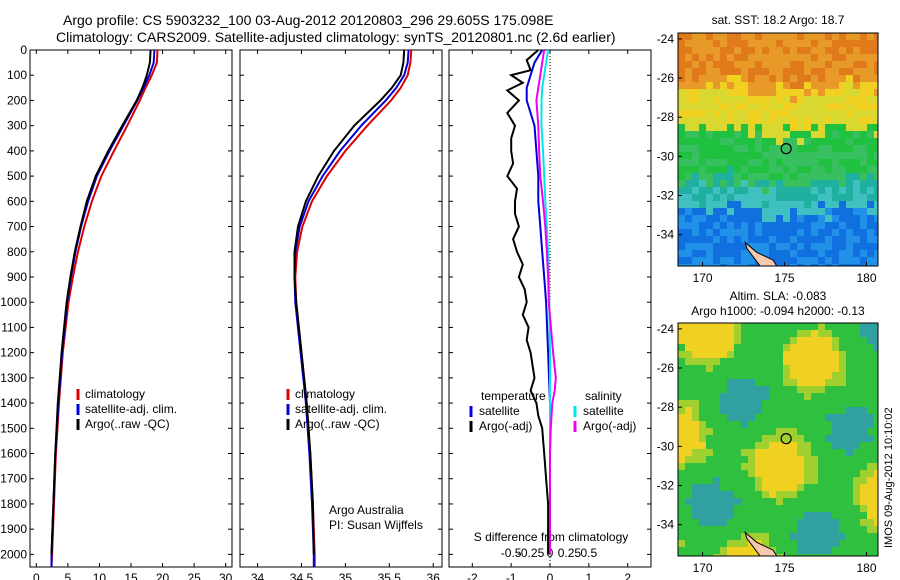 This screenshot has height=580, width=900. Describe the element at coordinates (13, 428) in the screenshot. I see `y-tick-label: 1500` at that location.